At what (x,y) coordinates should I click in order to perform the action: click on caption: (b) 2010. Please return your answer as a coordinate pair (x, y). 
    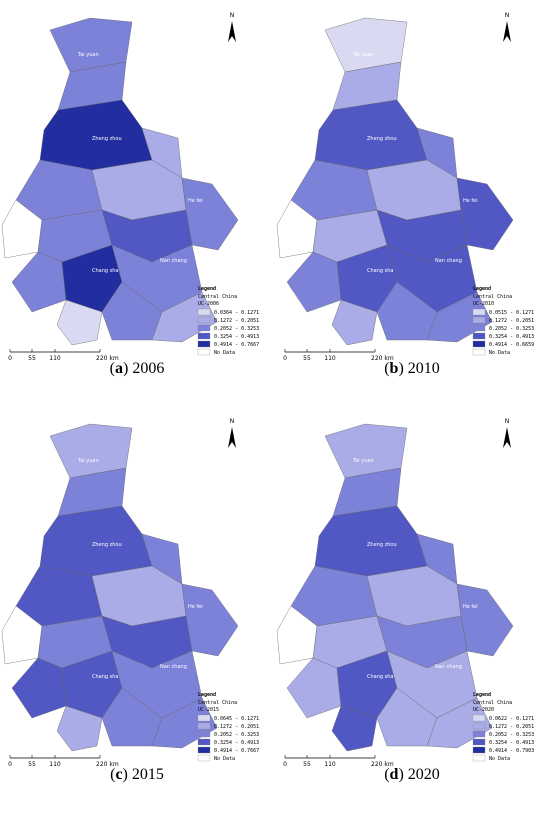
    Looking at the image, I should click on (412, 368).